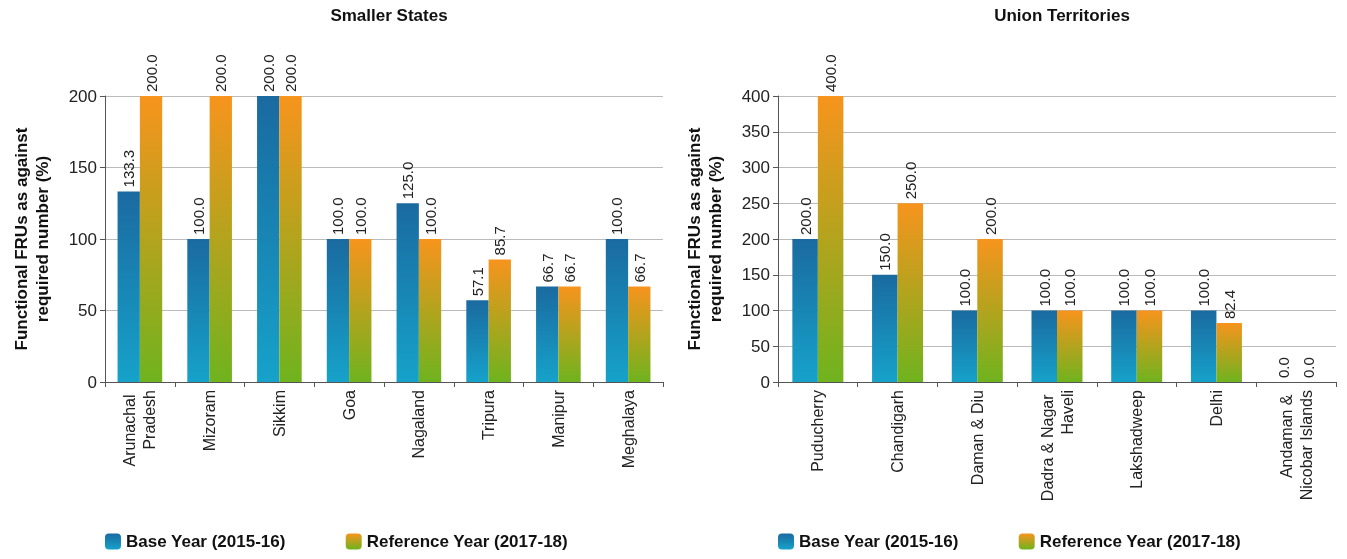  I want to click on x-tick-label: Nagaland, so click(419, 424).